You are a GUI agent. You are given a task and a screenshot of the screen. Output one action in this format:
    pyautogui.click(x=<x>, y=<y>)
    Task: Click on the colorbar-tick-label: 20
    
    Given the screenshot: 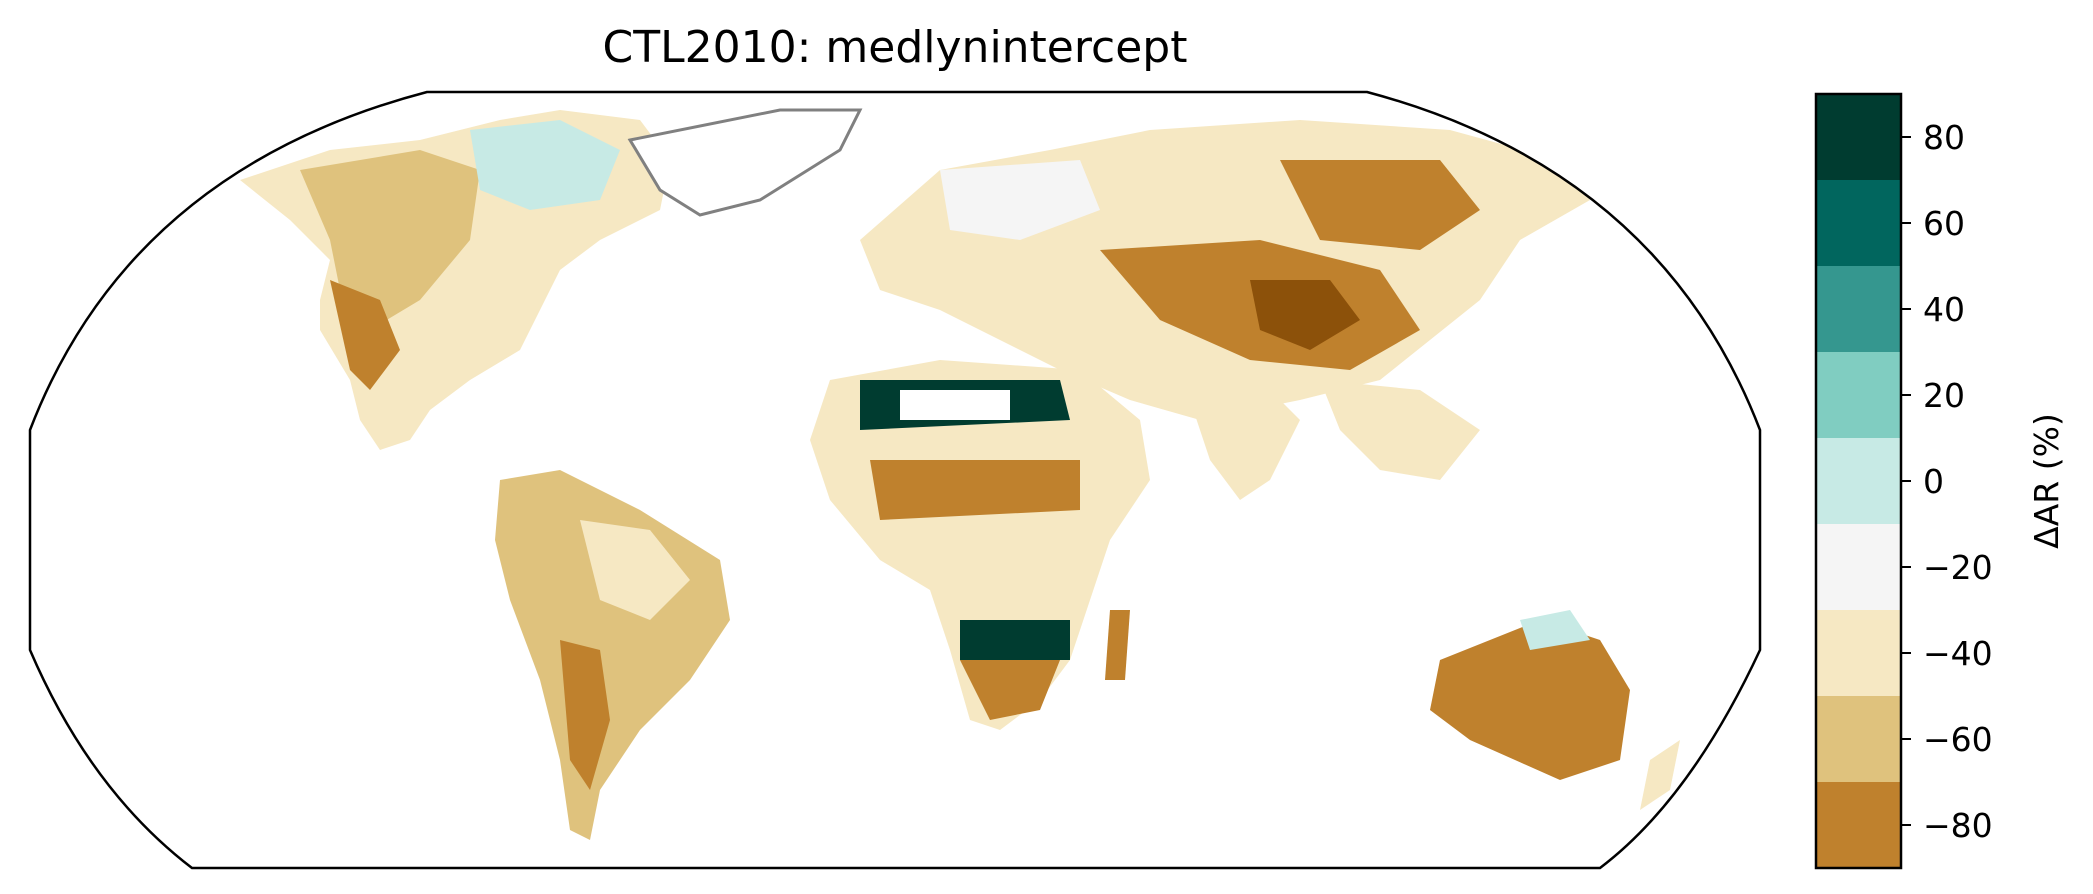 What is the action you would take?
    pyautogui.click(x=1944, y=395)
    